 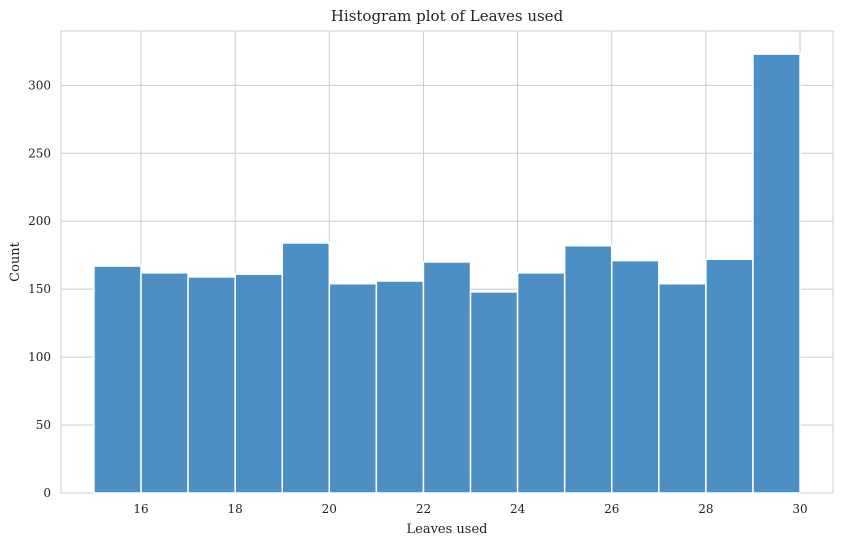 I want to click on x-tick-label: 16, so click(x=140, y=509).